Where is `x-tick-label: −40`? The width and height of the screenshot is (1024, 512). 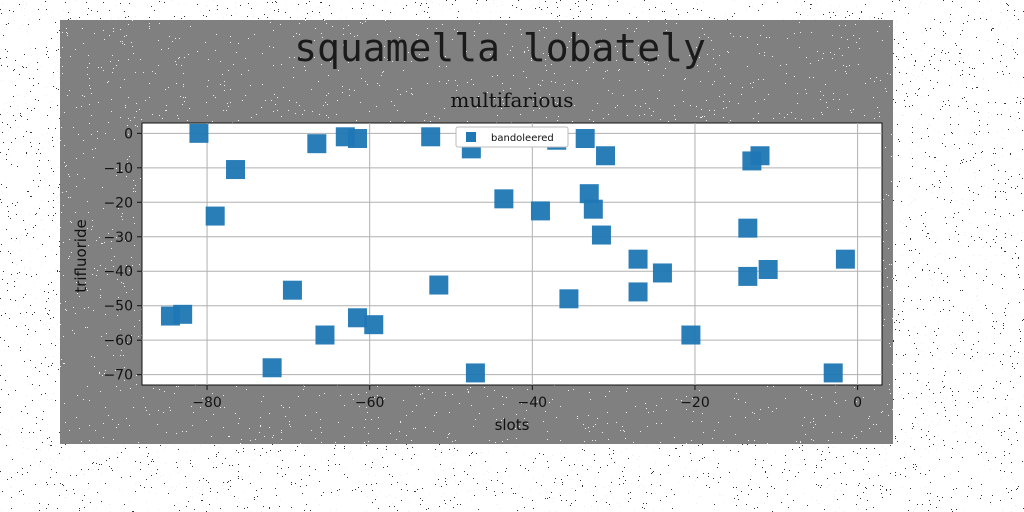
x-tick-label: −40 is located at coordinates (533, 403).